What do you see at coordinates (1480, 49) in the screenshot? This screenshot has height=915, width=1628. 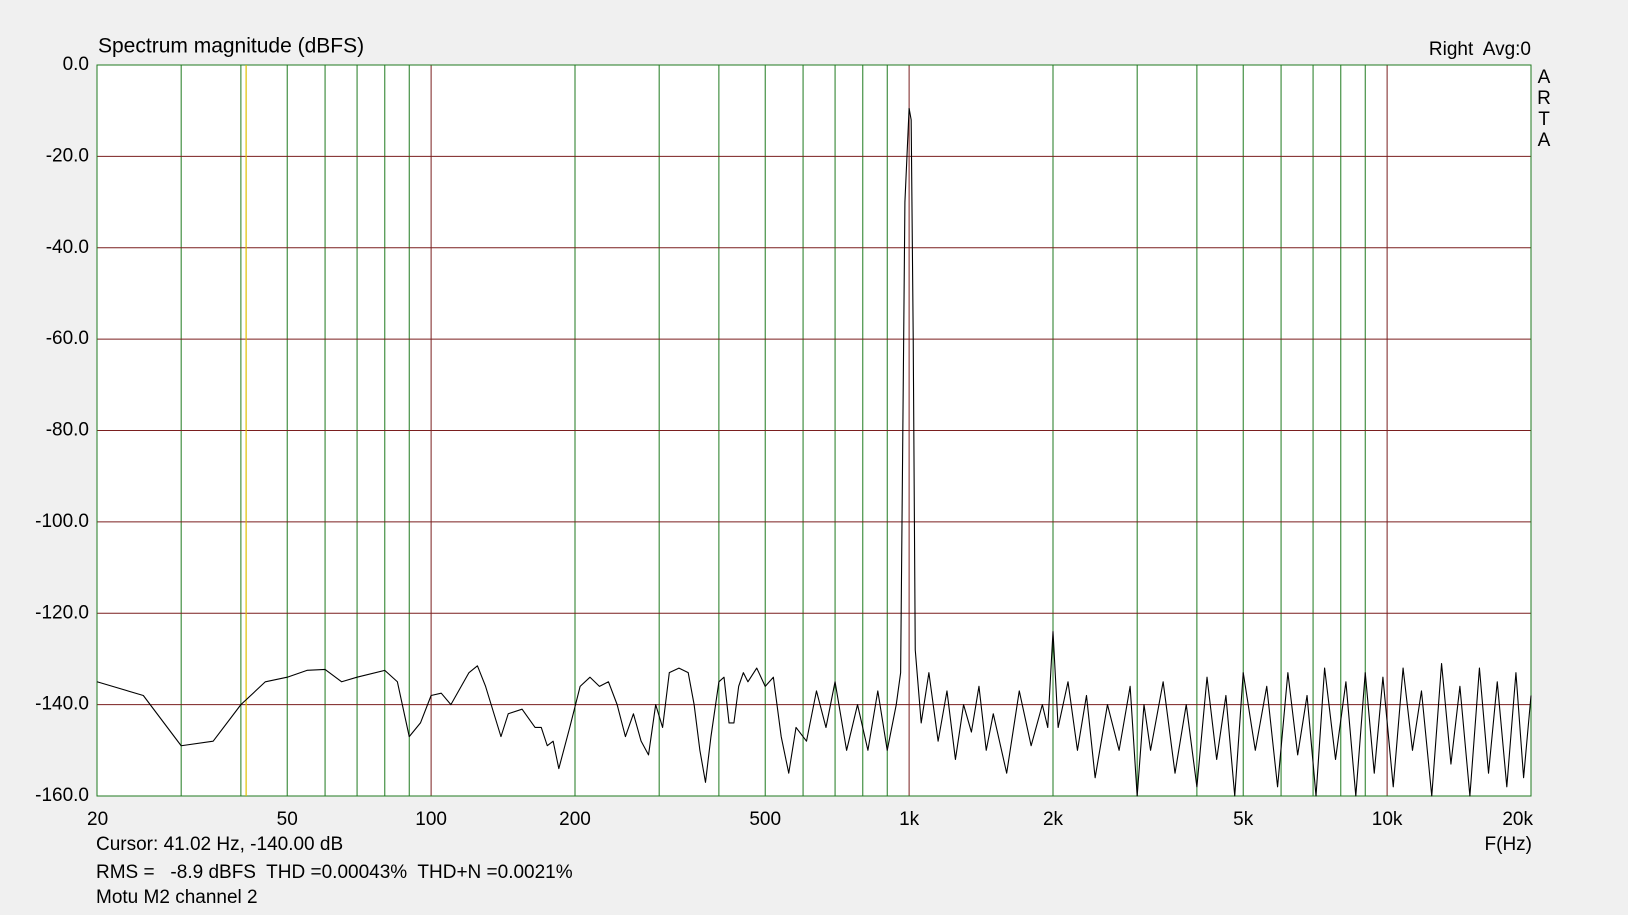 I see `corner-label: Right Avg:0` at bounding box center [1480, 49].